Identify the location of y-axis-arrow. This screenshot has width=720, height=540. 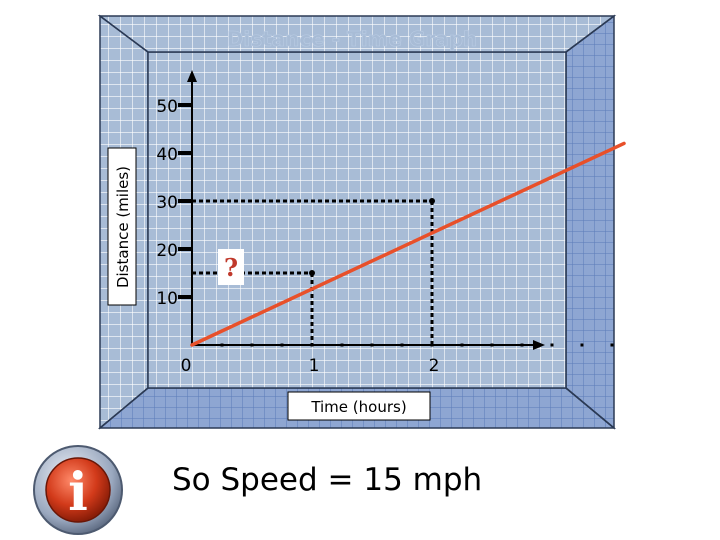
(192, 76).